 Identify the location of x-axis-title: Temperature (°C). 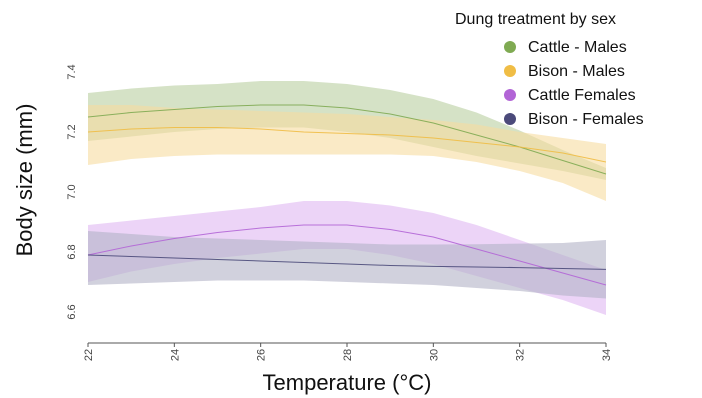
(347, 382).